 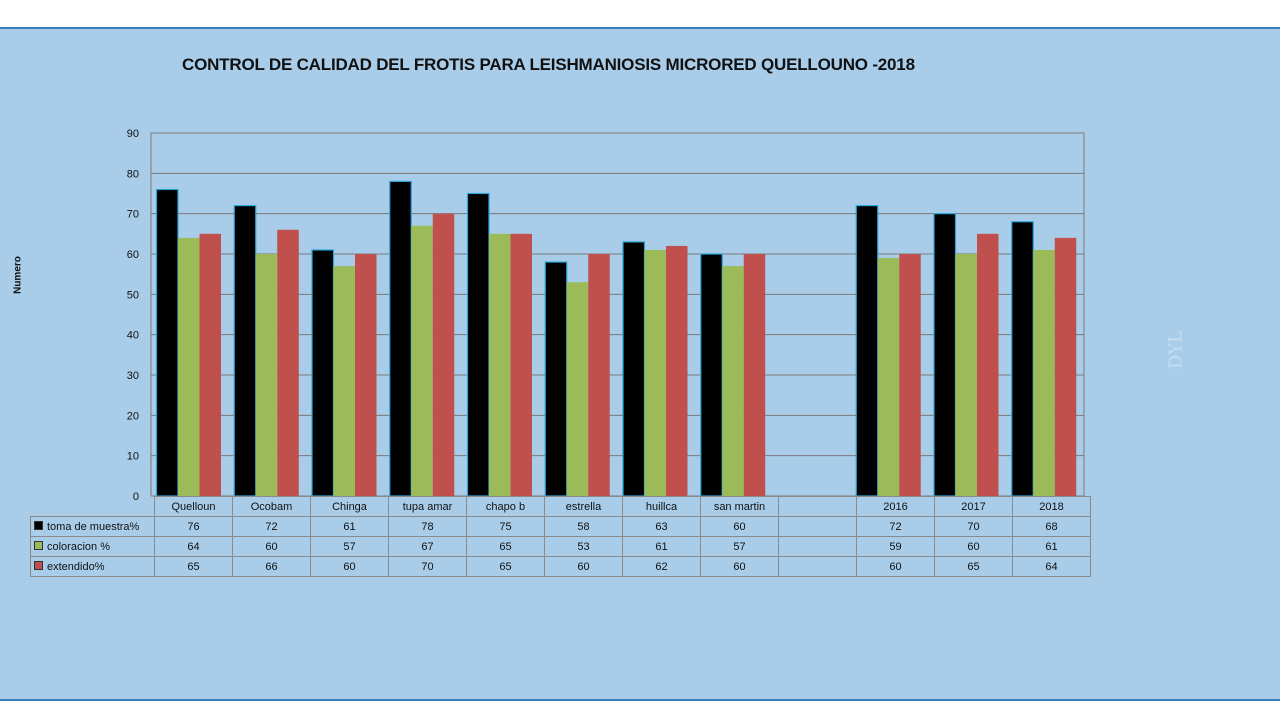 What do you see at coordinates (1051, 506) in the screenshot?
I see `category-label: 2018` at bounding box center [1051, 506].